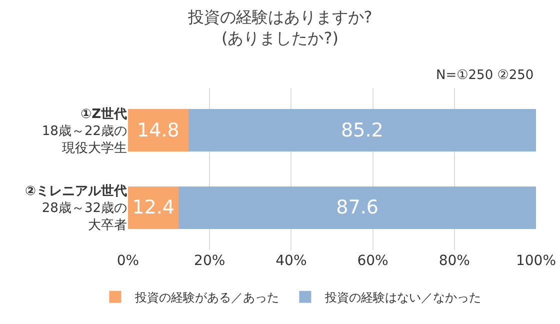 The width and height of the screenshot is (560, 324). I want to click on x-tick-label: 80%, so click(454, 261).